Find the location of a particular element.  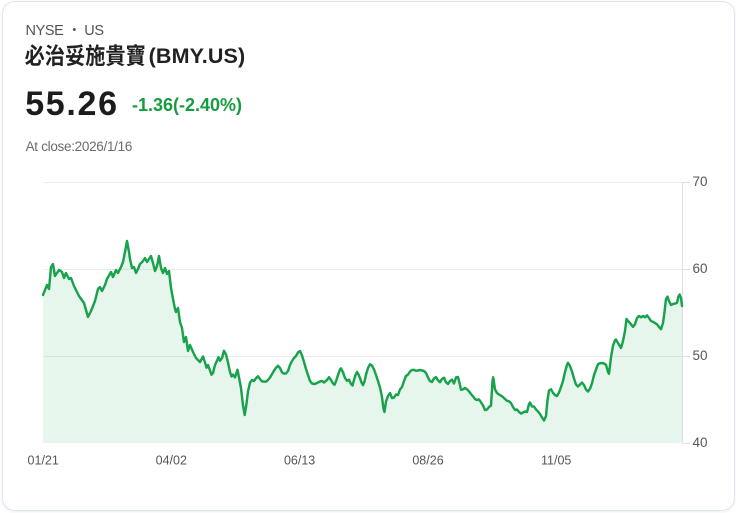

svg-text: 60 is located at coordinates (700, 268).